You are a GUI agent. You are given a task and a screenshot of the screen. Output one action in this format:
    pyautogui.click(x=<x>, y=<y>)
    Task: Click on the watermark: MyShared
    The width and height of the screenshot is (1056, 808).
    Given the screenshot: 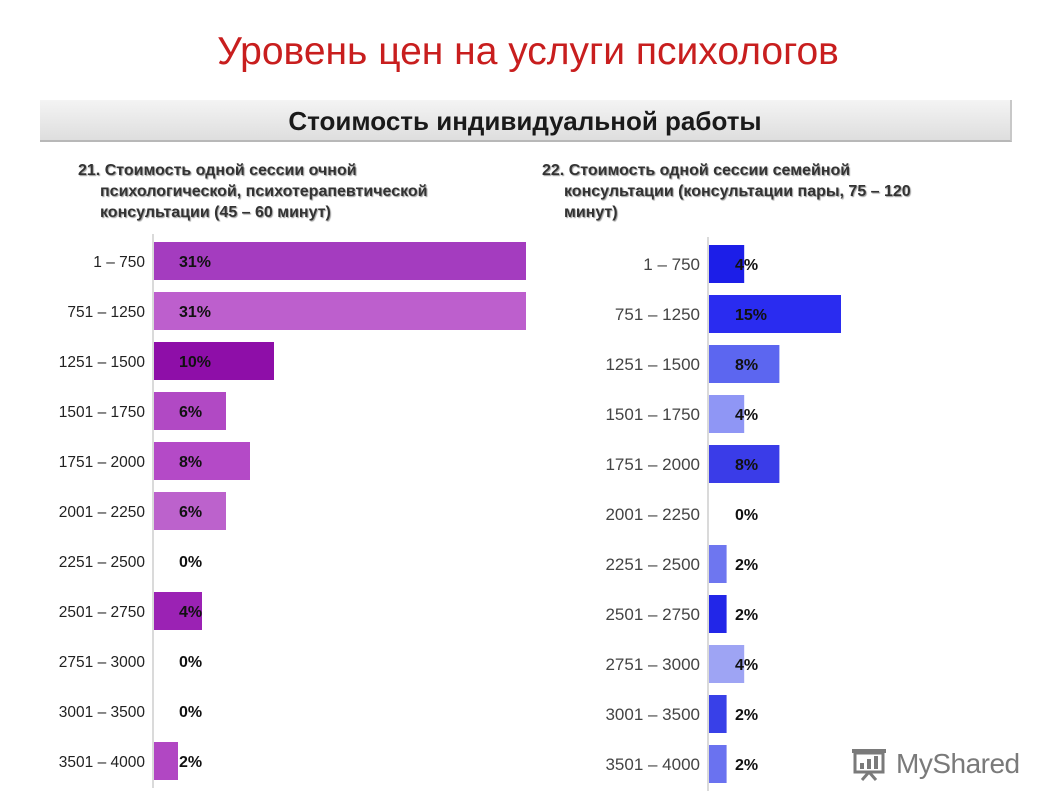 What is the action you would take?
    pyautogui.click(x=935, y=764)
    